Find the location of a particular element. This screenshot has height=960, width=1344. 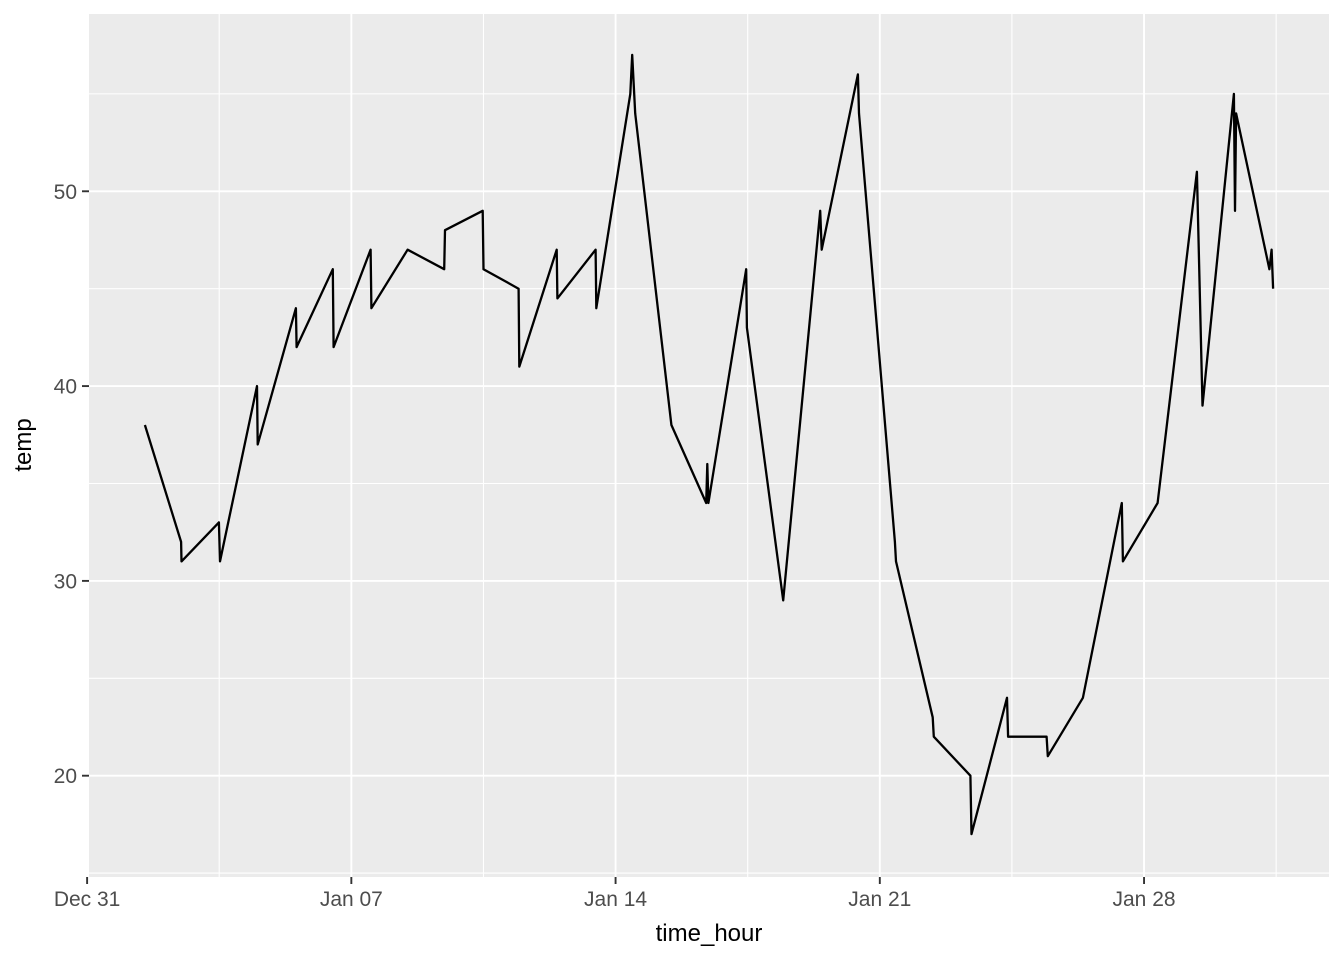

x-tick-label: Jan 21 is located at coordinates (879, 899).